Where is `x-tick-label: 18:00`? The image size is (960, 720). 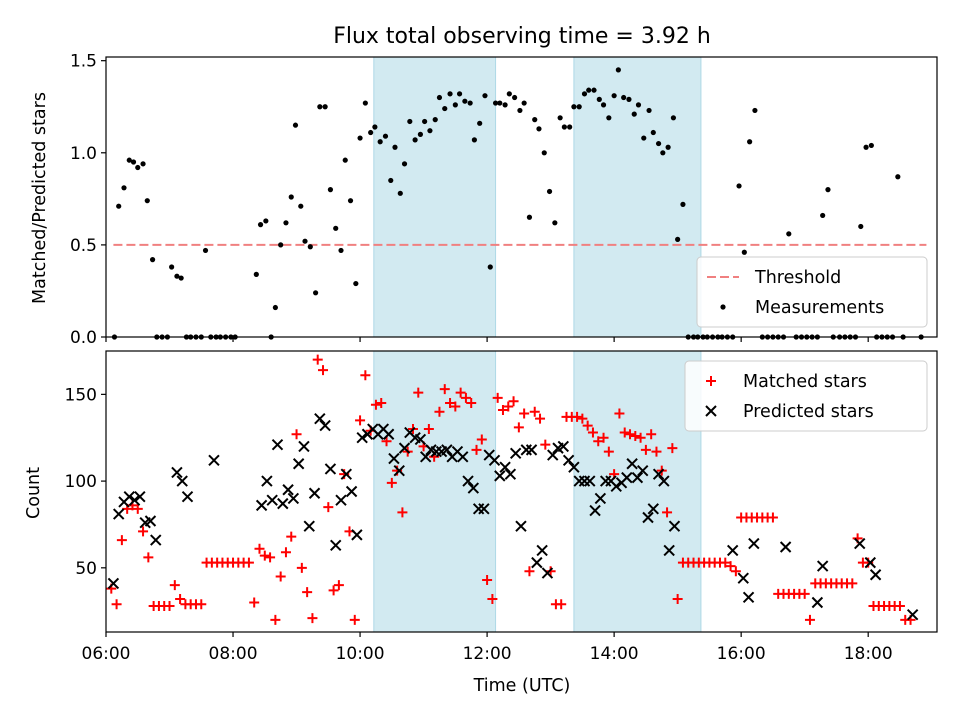
x-tick-label: 18:00 is located at coordinates (868, 654).